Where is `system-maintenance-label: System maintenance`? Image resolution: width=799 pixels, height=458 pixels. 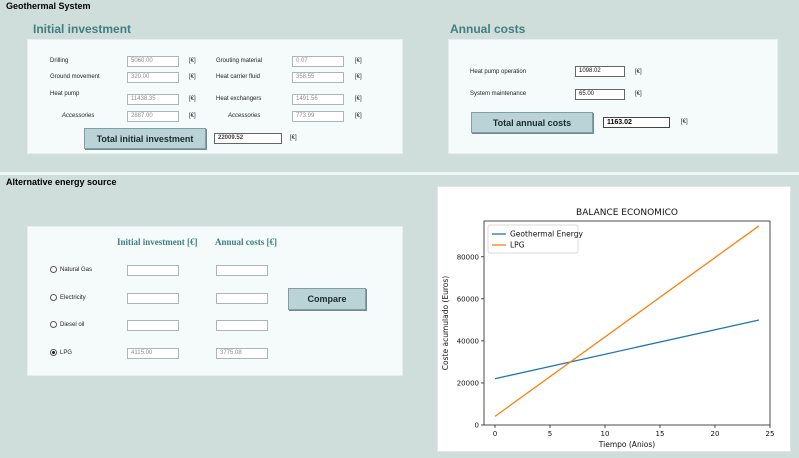 system-maintenance-label: System maintenance is located at coordinates (498, 94).